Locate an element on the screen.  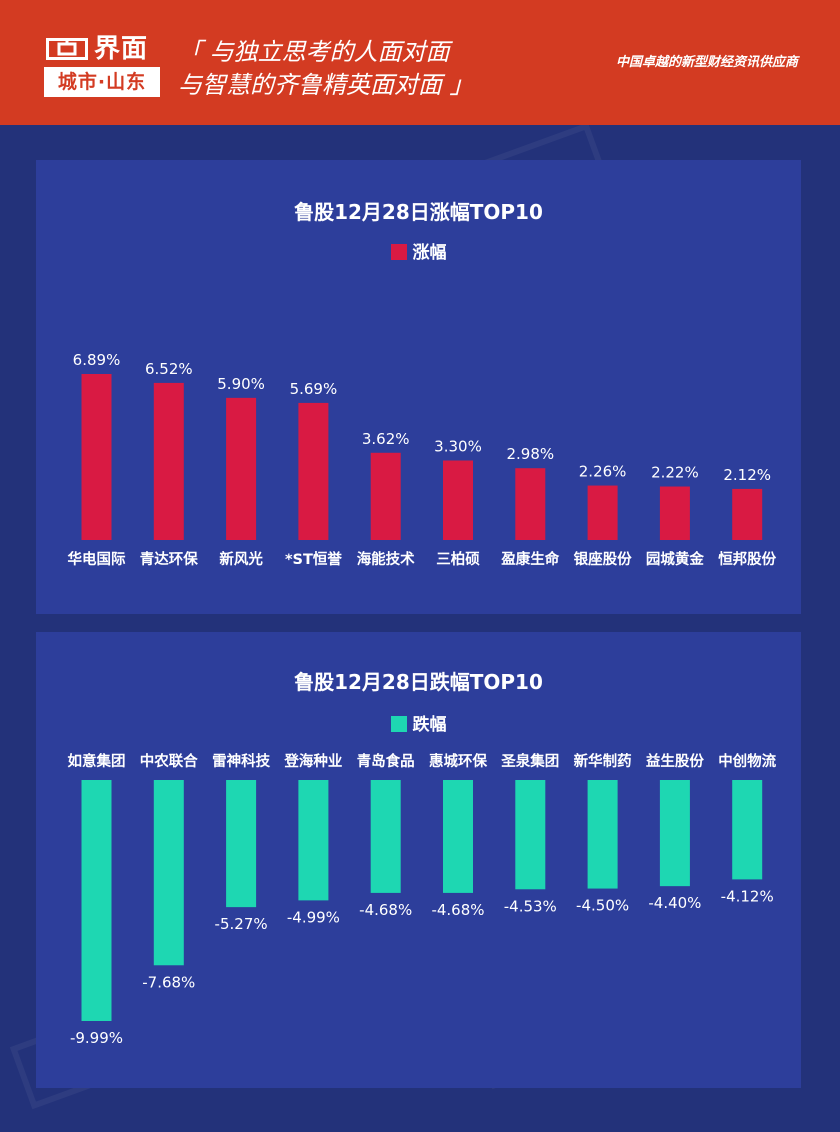
category-label: 中农联合 is located at coordinates (169, 761).